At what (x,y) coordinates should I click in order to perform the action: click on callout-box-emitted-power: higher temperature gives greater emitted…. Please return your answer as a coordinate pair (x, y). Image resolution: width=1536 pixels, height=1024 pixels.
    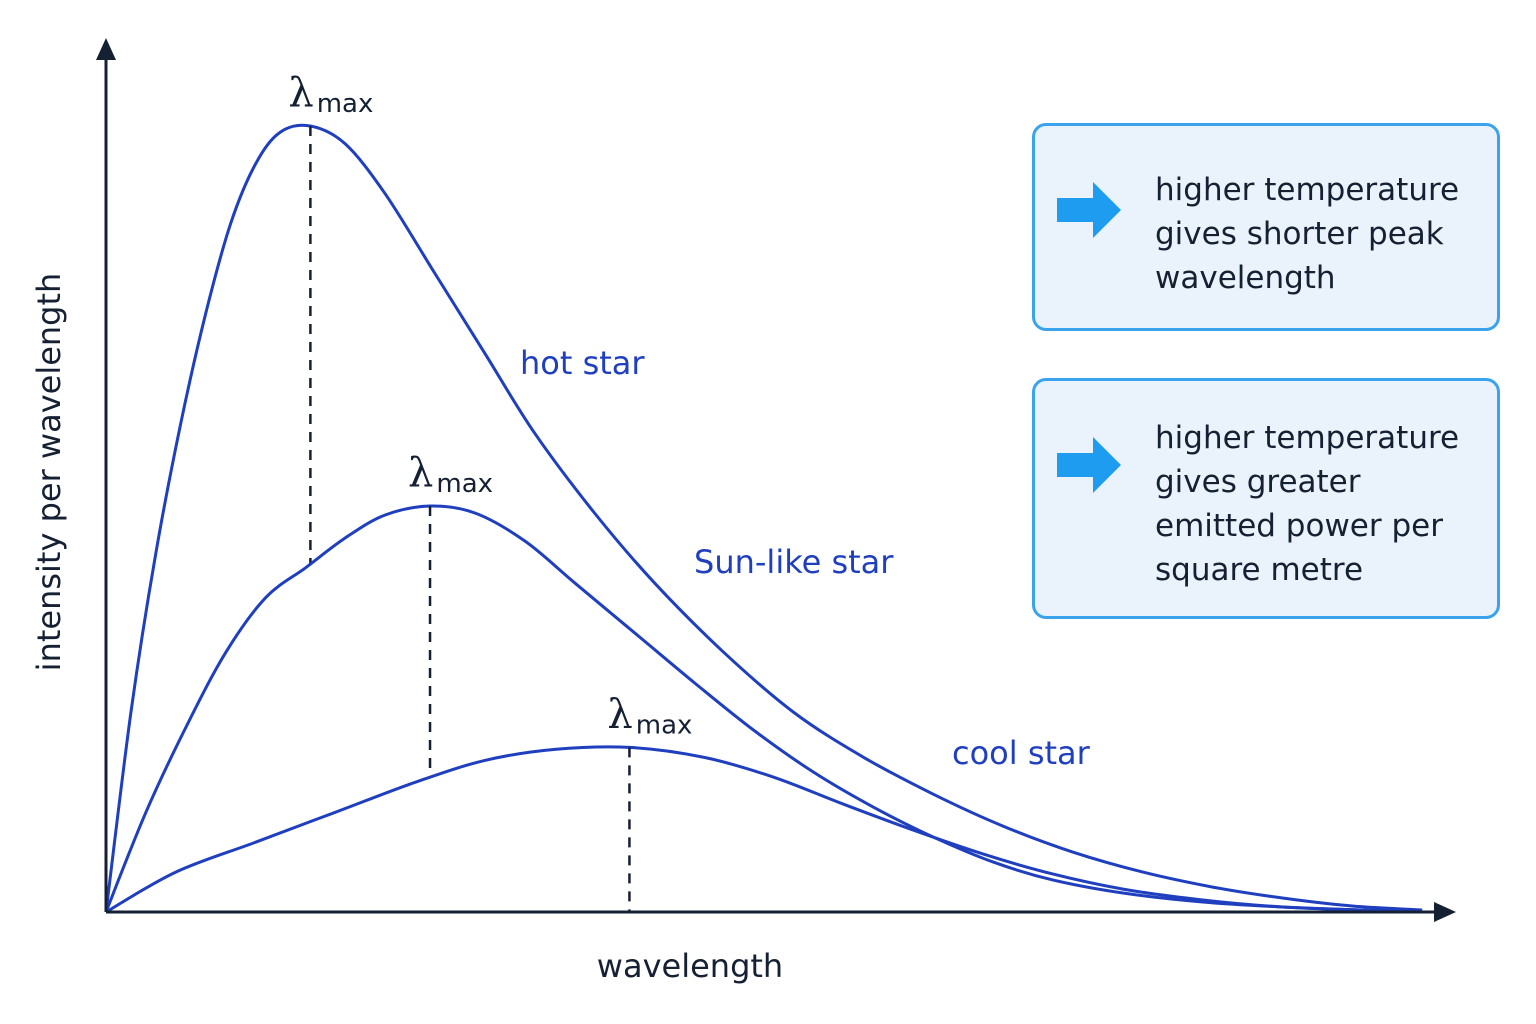
    Looking at the image, I should click on (1266, 498).